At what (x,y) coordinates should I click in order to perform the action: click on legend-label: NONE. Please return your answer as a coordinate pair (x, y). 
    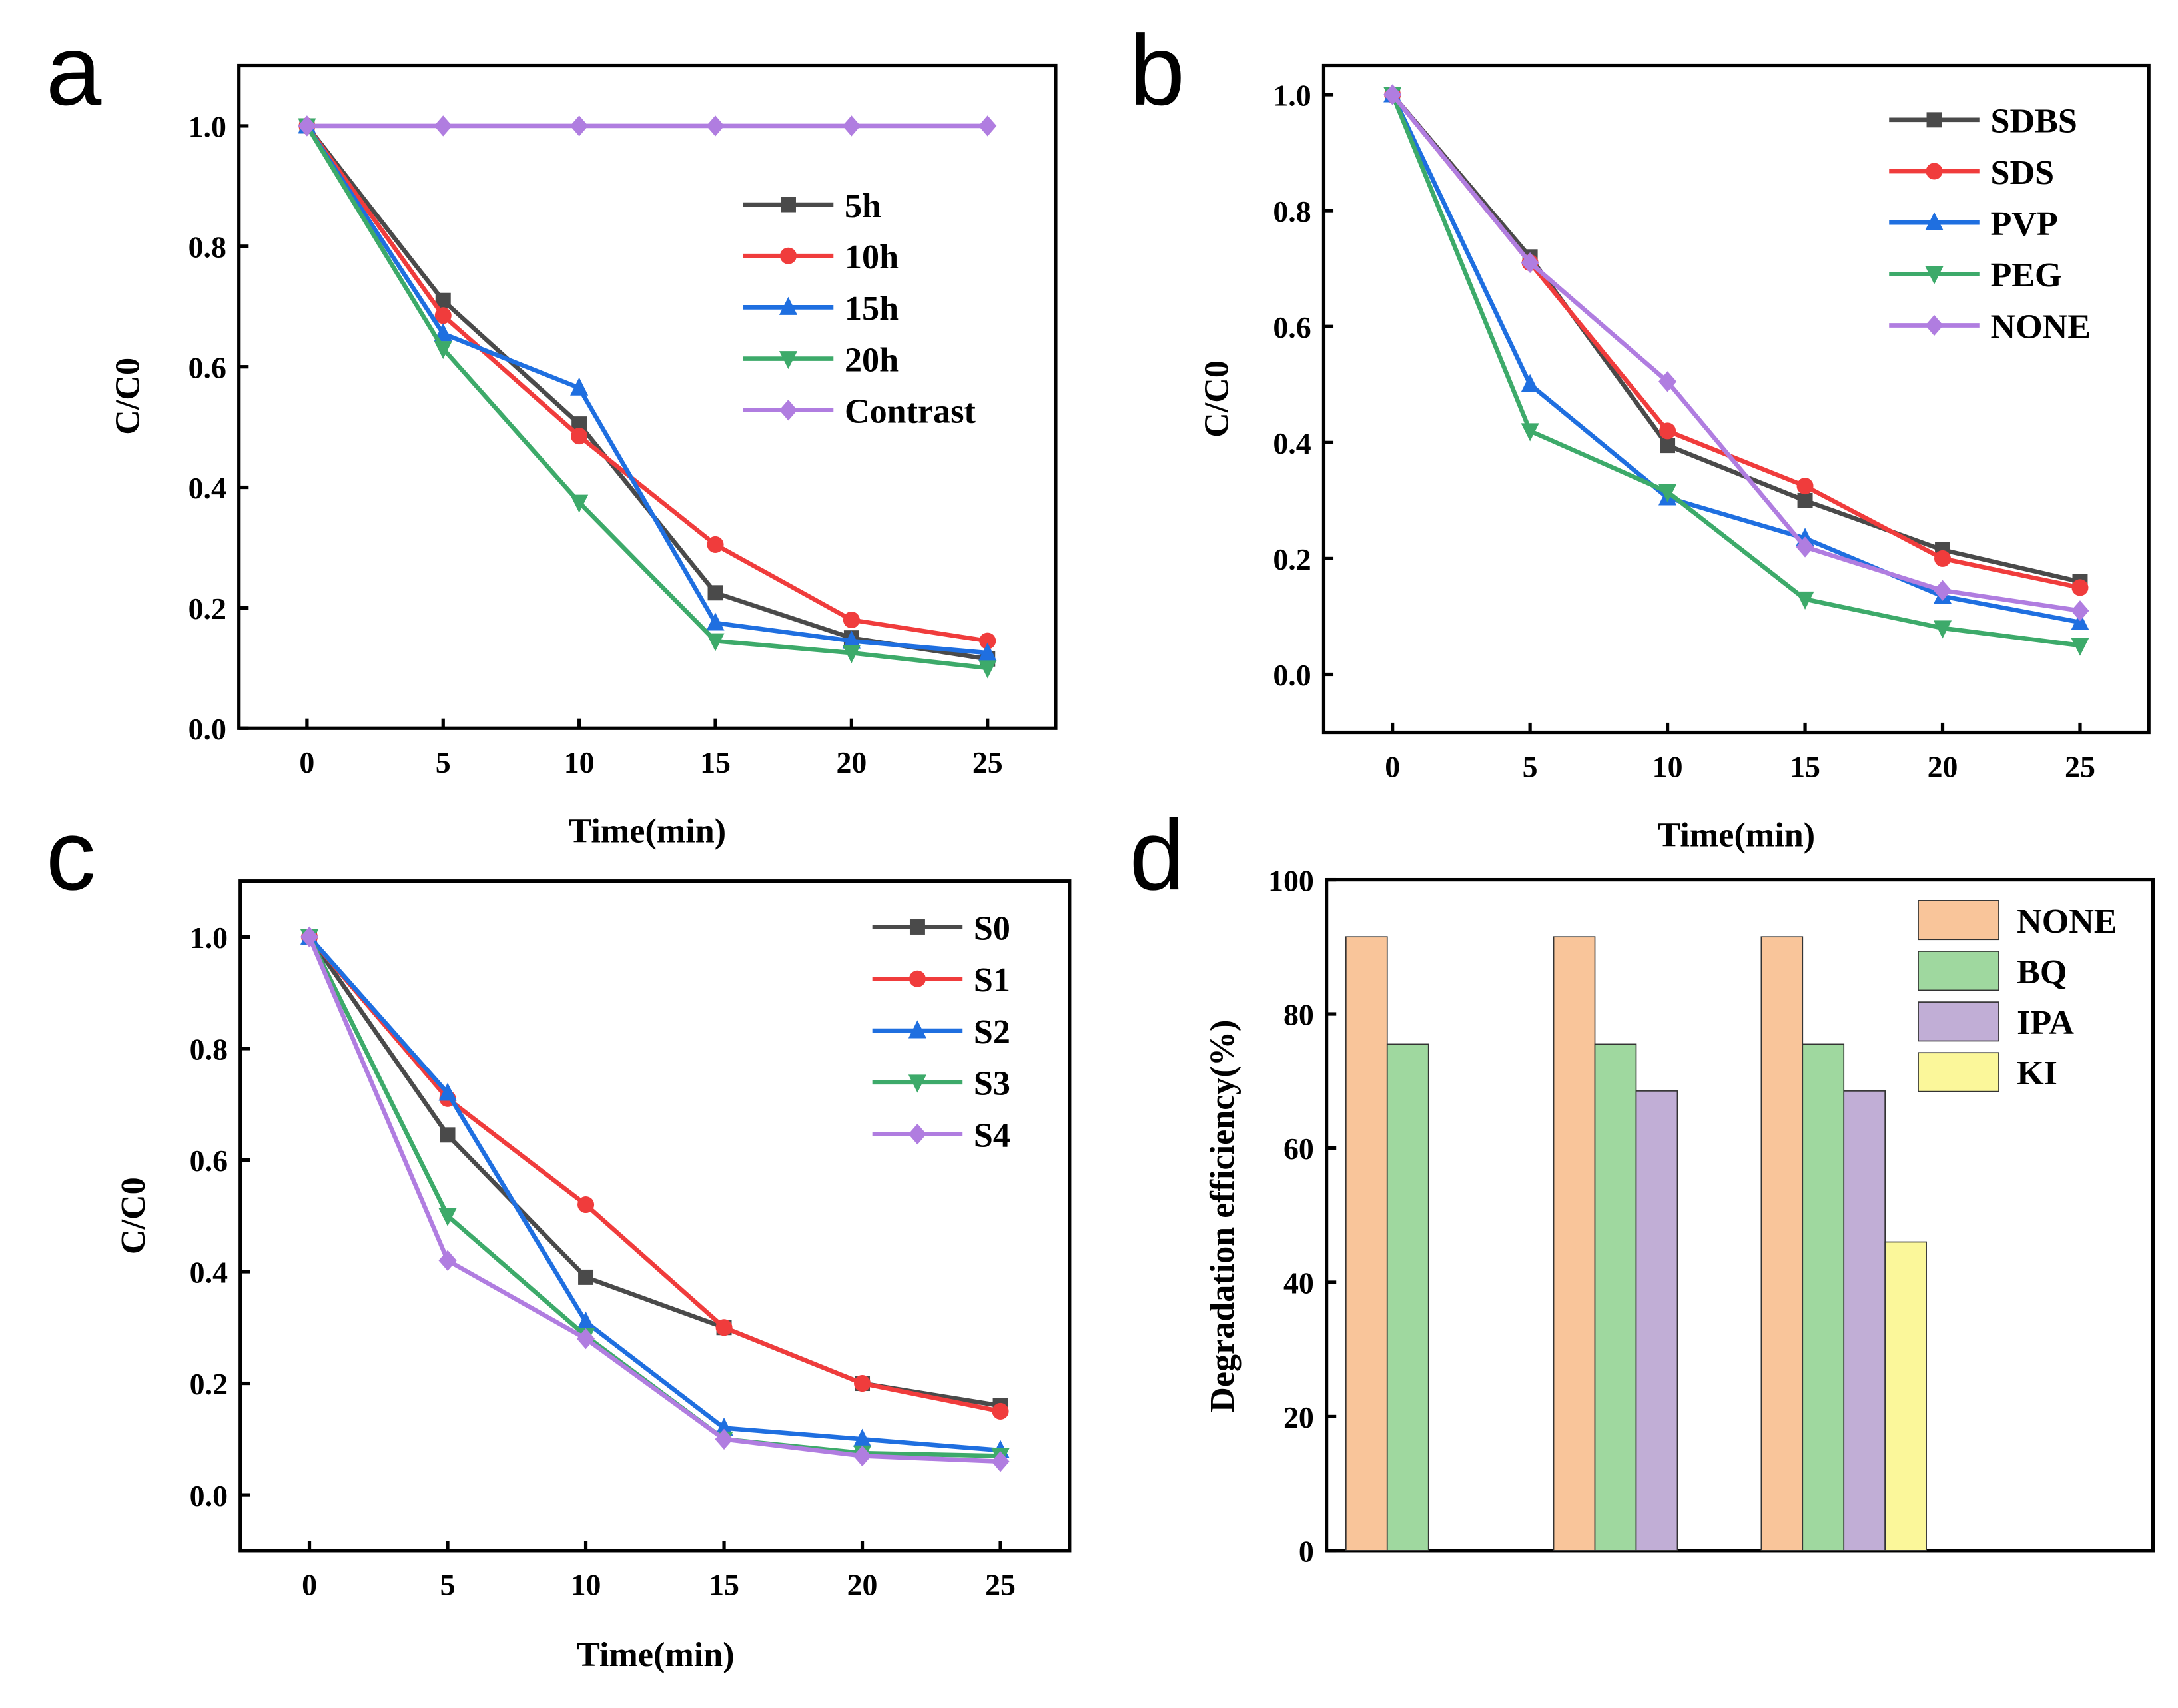
    Looking at the image, I should click on (2040, 327).